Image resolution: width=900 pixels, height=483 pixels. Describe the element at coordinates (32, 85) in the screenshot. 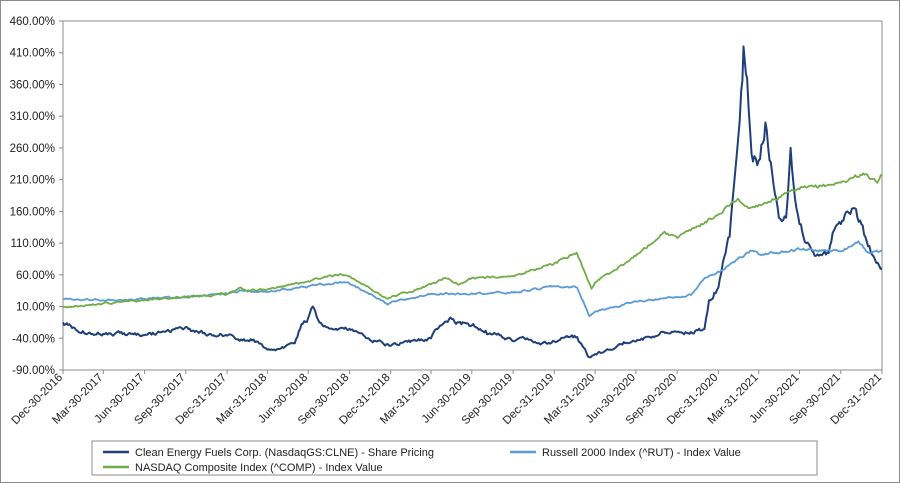

I see `y-tick-label: 360.00%` at that location.